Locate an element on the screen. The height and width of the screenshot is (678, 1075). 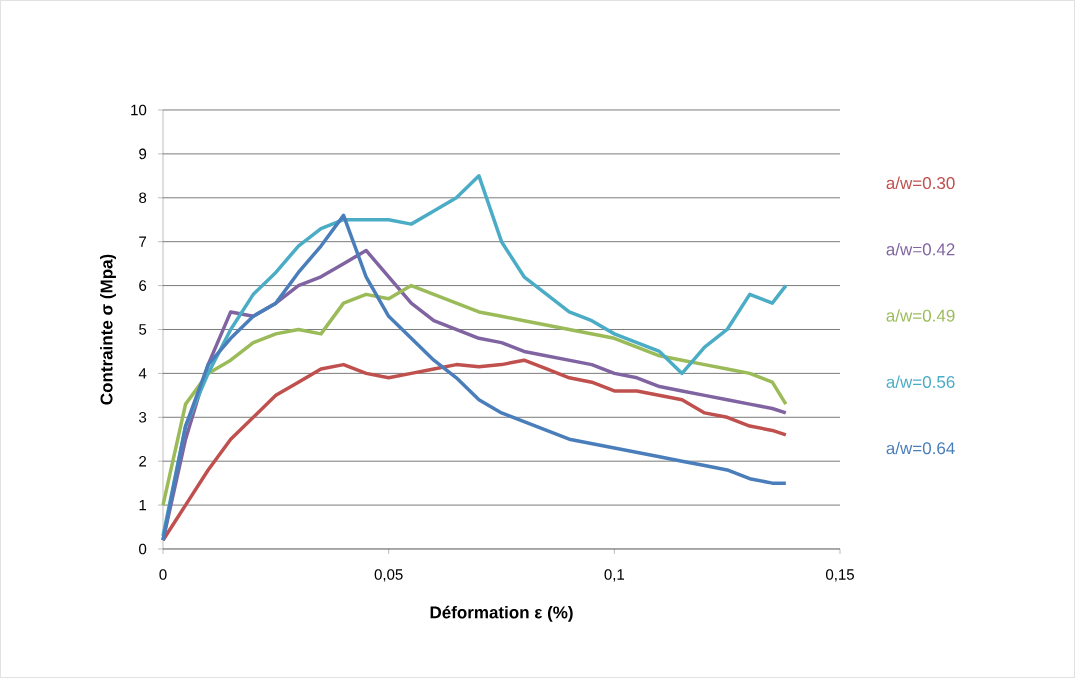
y-axis-title: Contrainte σ (Mpa) is located at coordinates (108, 329).